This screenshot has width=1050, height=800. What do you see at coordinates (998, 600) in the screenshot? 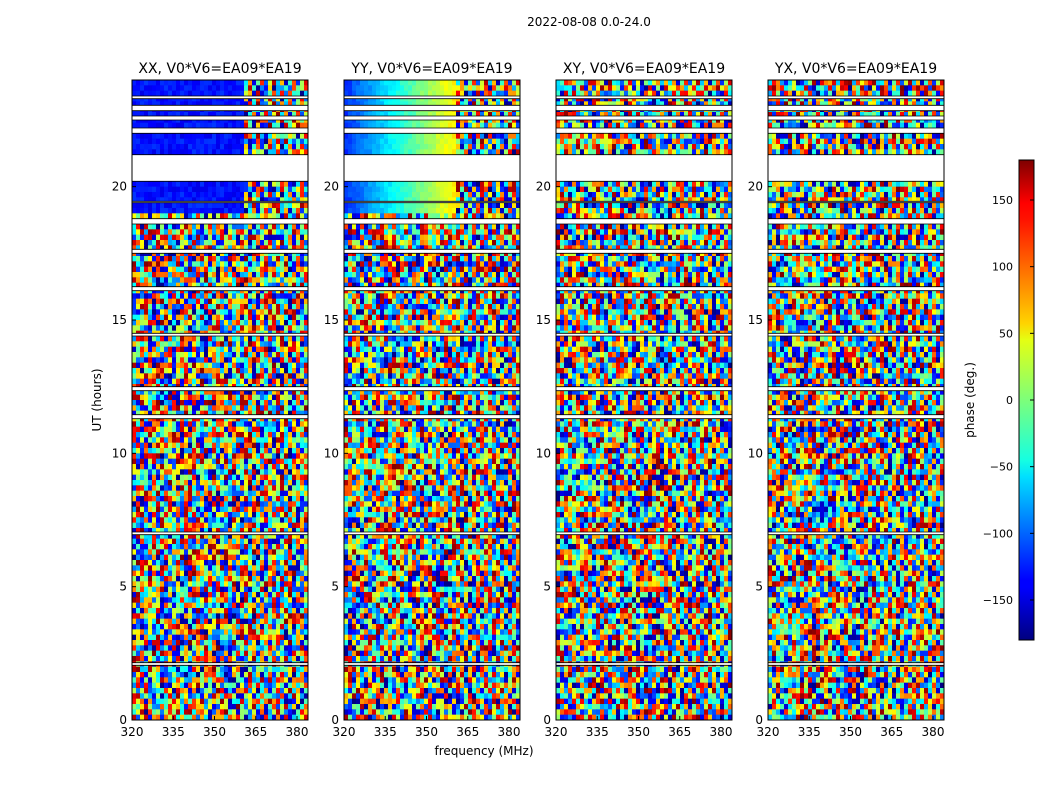
I see `colorbar-tick-label: −150` at bounding box center [998, 600].